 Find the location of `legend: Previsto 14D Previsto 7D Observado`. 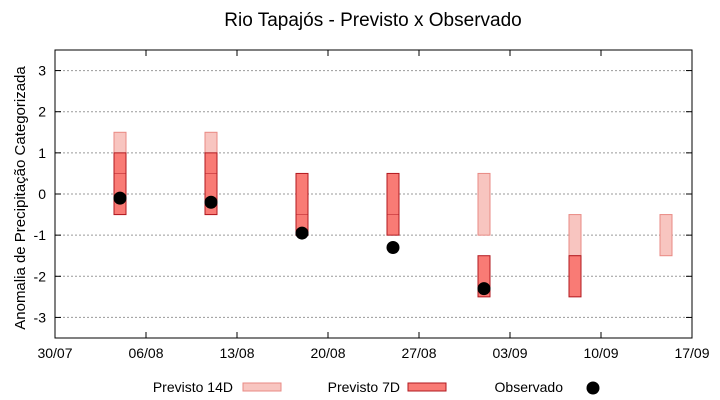

legend: Previsto 14D Previsto 7D Observado is located at coordinates (376, 387).